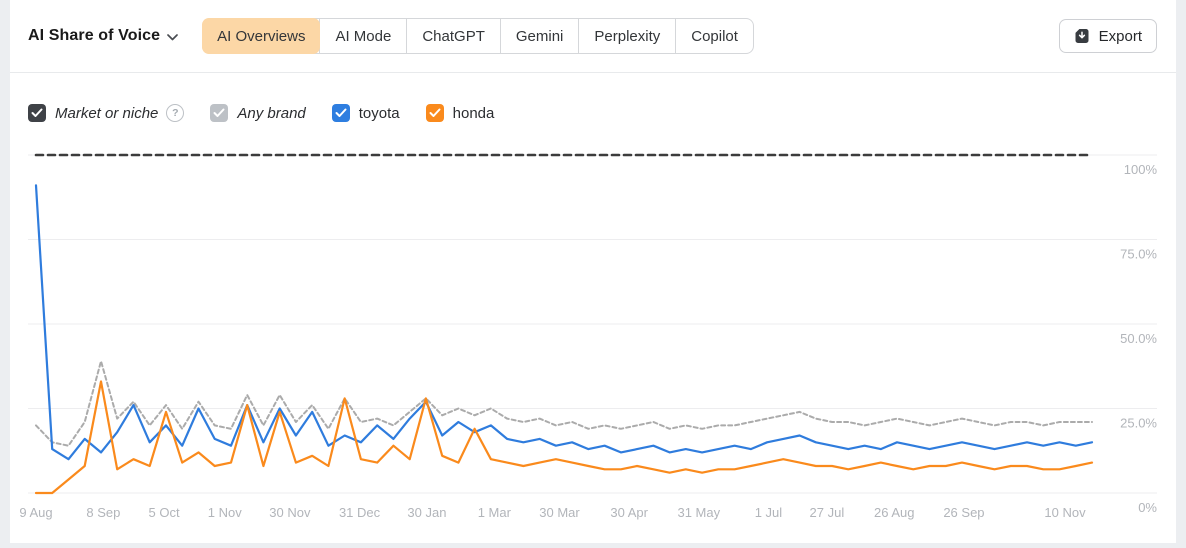 The height and width of the screenshot is (548, 1186). Describe the element at coordinates (1120, 36) in the screenshot. I see `export-button-label: Export` at that location.